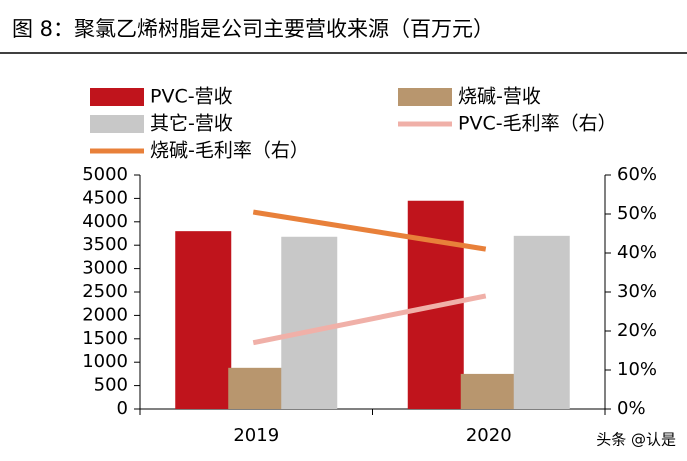  Describe the element at coordinates (122, 408) in the screenshot. I see `y-tick-label: 0` at that location.